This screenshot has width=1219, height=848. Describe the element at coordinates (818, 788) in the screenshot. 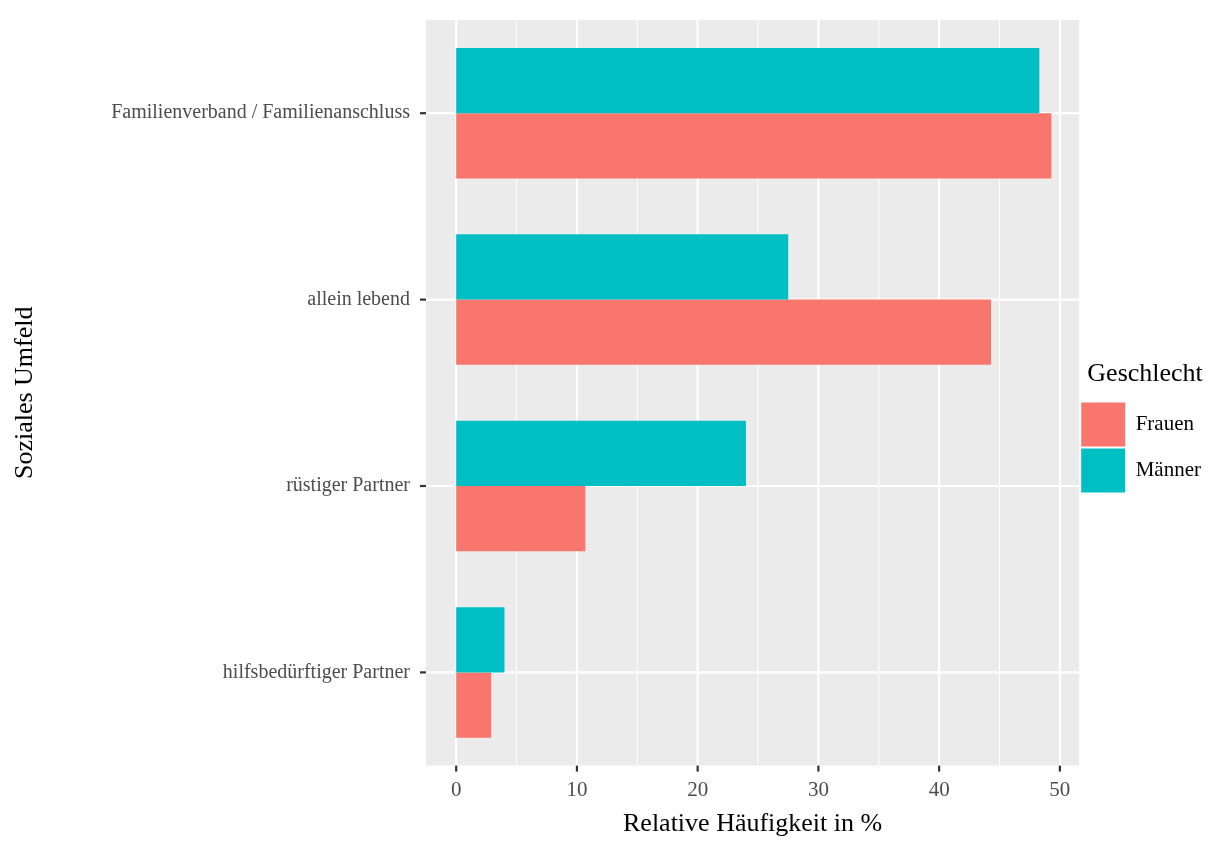

I see `x-tick-label: 30` at that location.